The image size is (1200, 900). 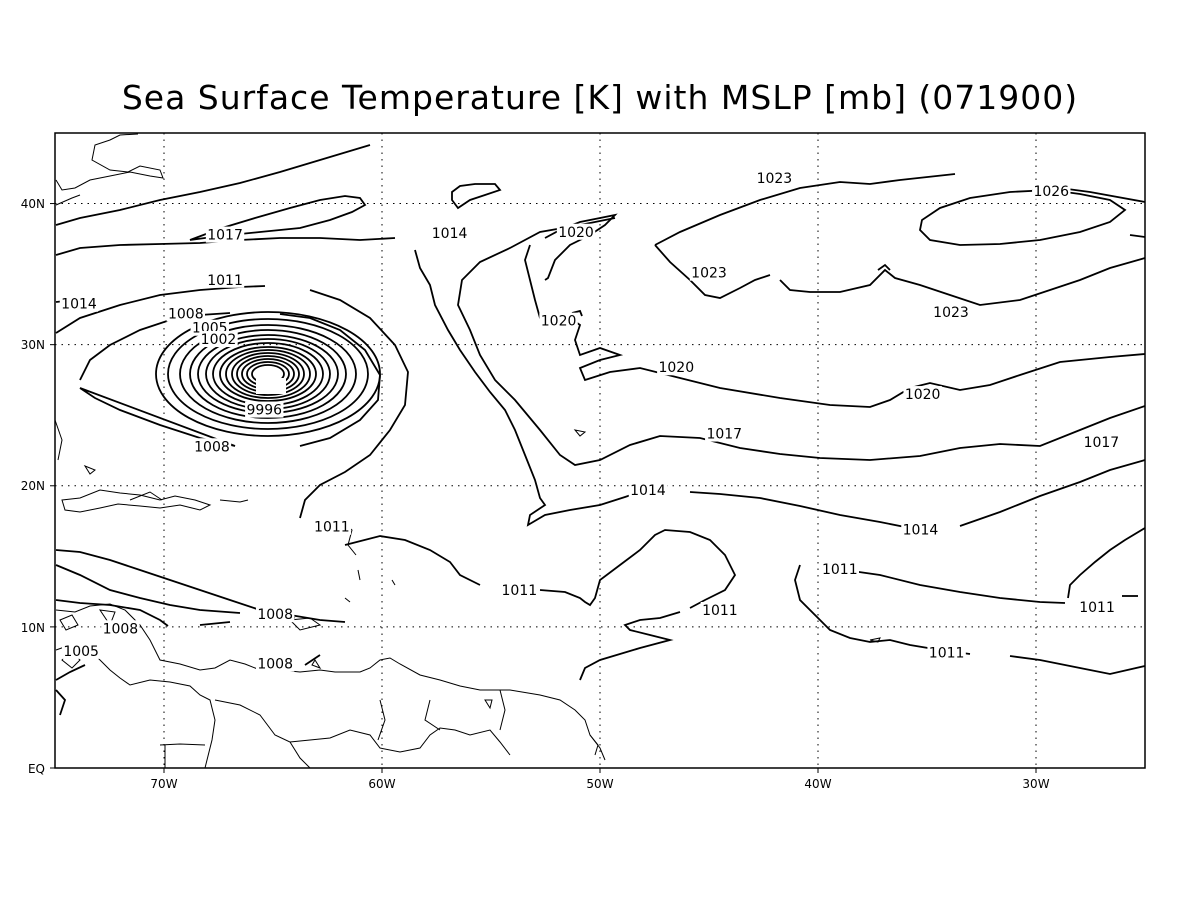 I want to click on lat-tick-label: 20N, so click(x=33, y=486).